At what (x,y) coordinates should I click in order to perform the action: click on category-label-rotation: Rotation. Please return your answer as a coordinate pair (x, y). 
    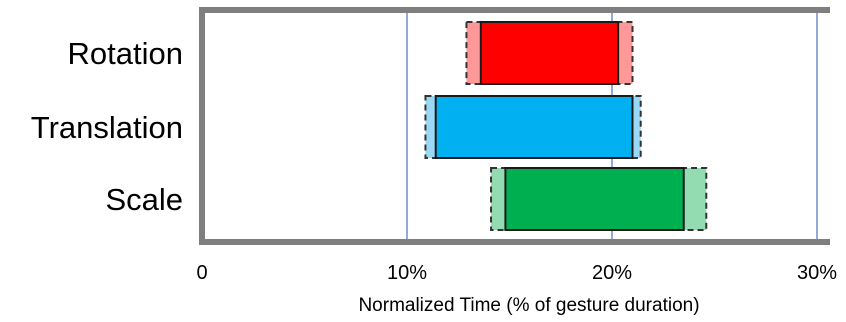
    Looking at the image, I should click on (125, 53).